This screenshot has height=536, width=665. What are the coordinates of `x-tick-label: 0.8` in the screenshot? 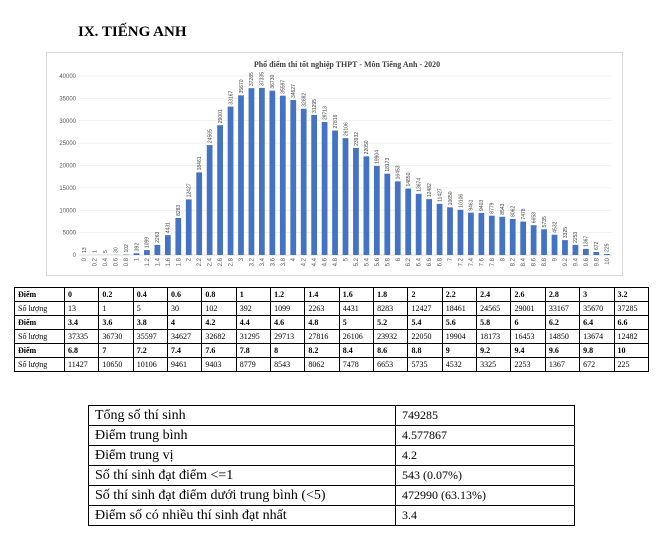 It's located at (127, 261).